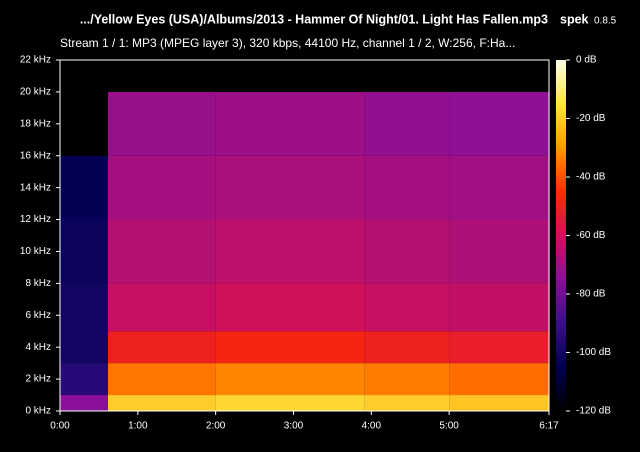 The height and width of the screenshot is (452, 640). What do you see at coordinates (38, 283) in the screenshot?
I see `y-tick-label: 8 kHz` at bounding box center [38, 283].